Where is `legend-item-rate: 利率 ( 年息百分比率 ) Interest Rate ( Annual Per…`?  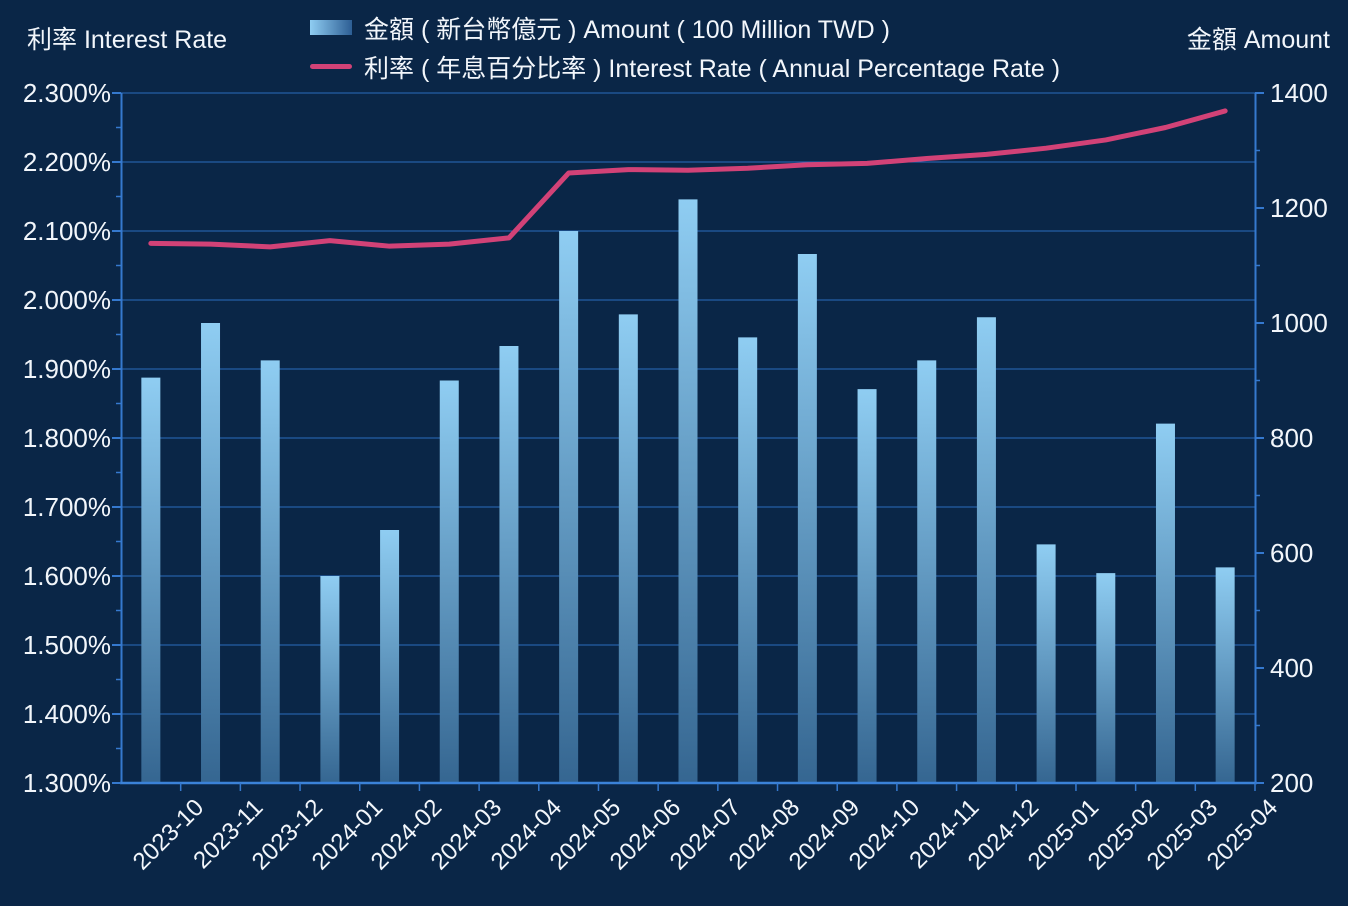
legend-item-rate: 利率 ( 年息百分比率 ) Interest Rate ( Annual Per… is located at coordinates (685, 66).